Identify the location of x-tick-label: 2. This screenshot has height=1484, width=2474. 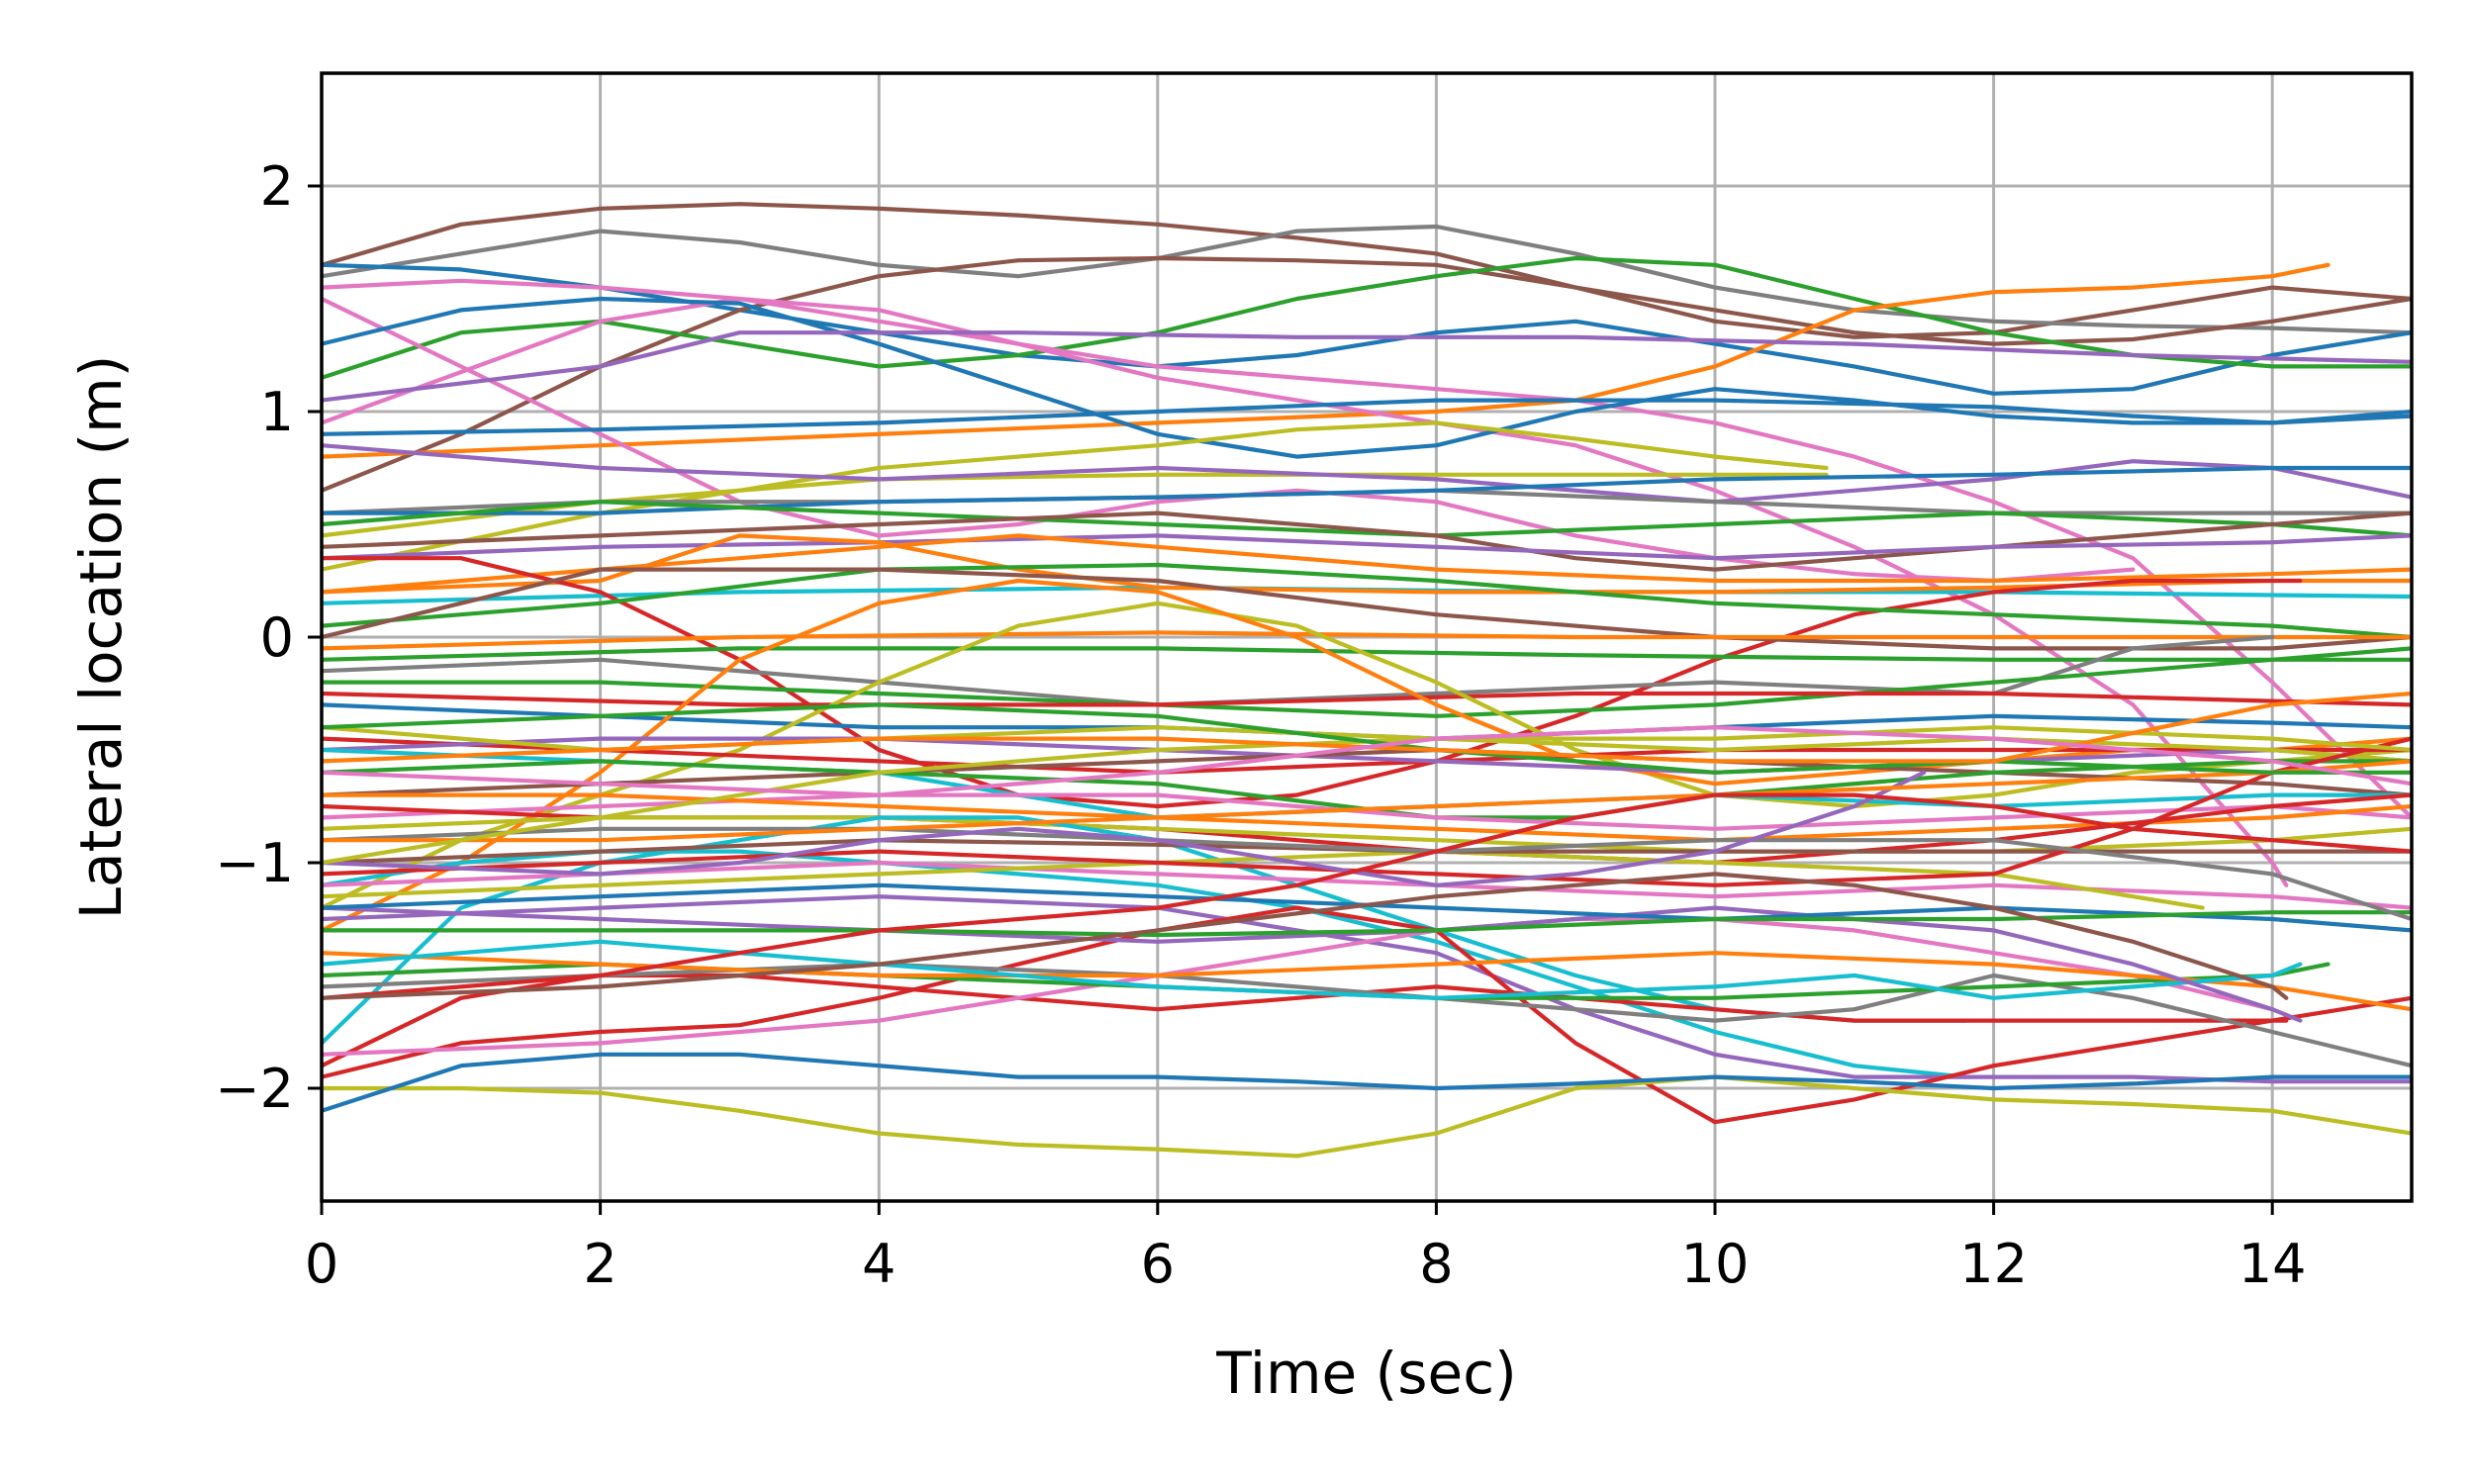
(600, 1264).